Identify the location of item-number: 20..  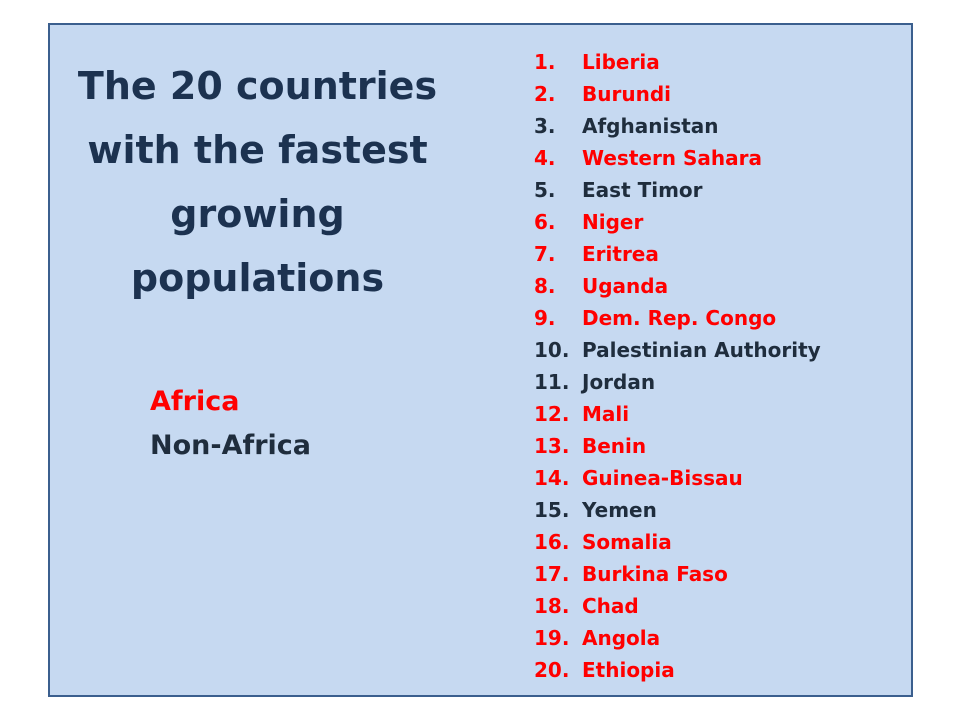
(552, 670).